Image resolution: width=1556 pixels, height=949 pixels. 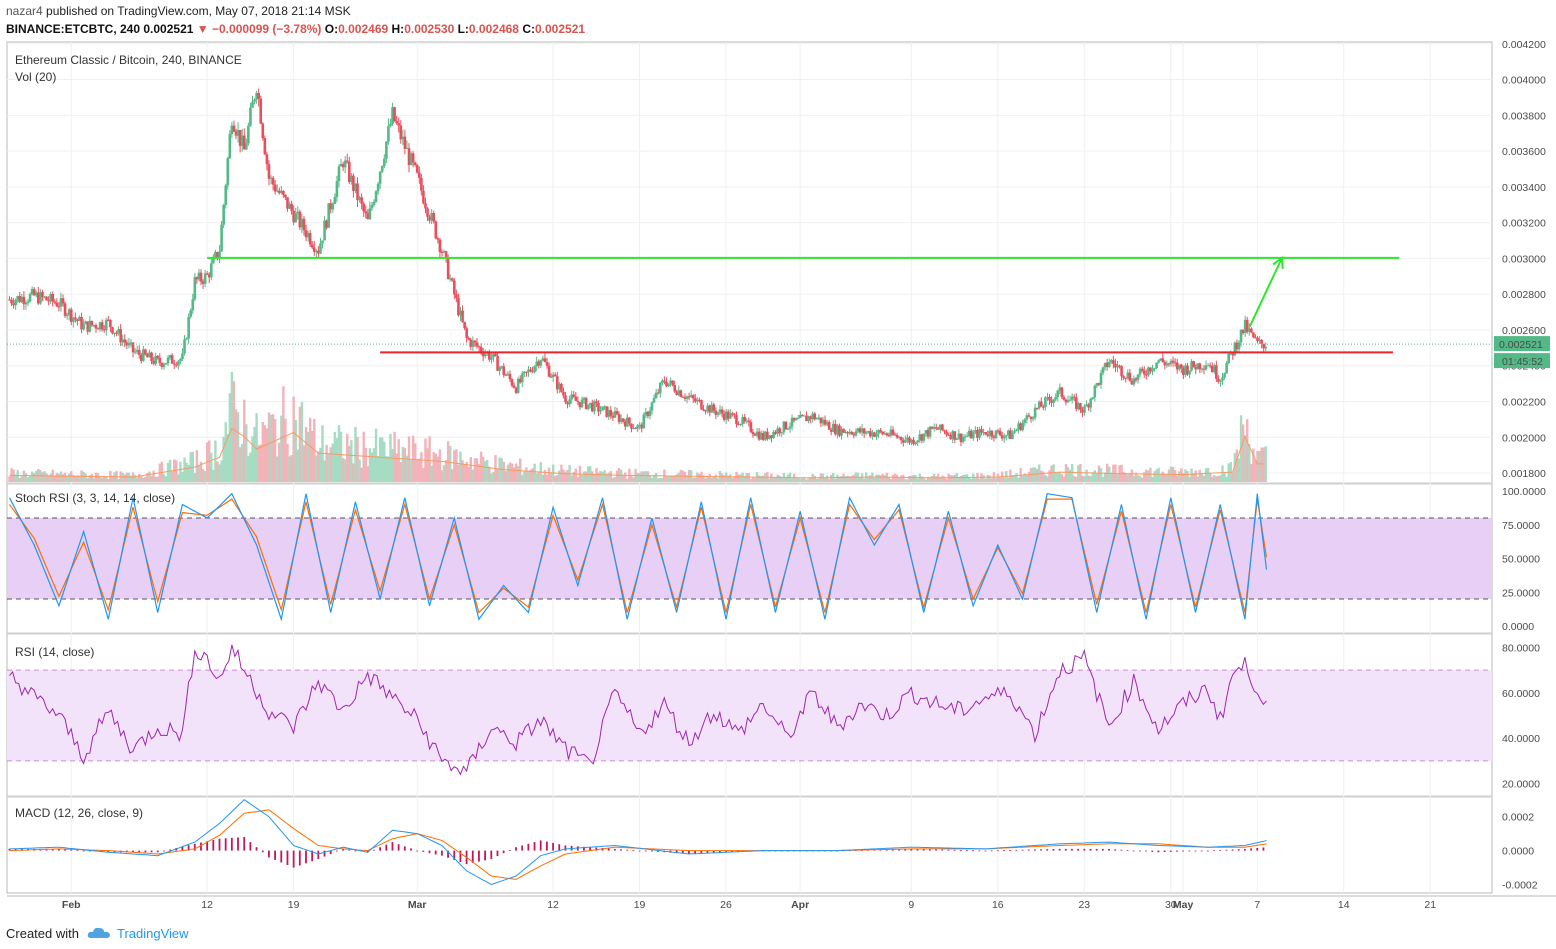 I want to click on x-tick-label: 30, so click(x=1171, y=905).